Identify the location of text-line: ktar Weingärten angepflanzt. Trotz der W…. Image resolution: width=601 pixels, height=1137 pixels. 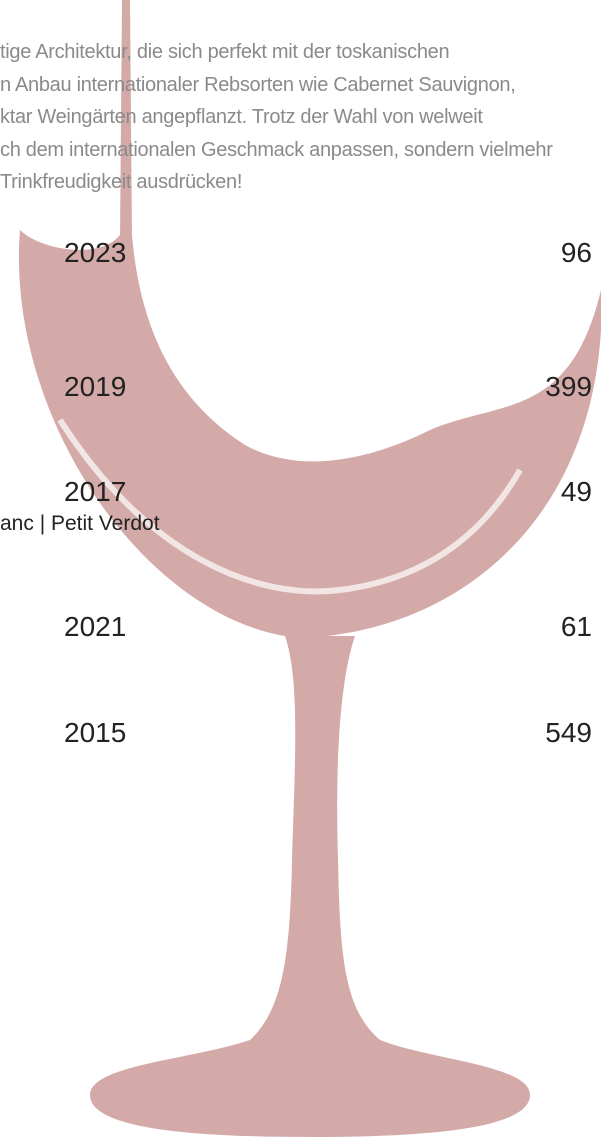
(241, 117).